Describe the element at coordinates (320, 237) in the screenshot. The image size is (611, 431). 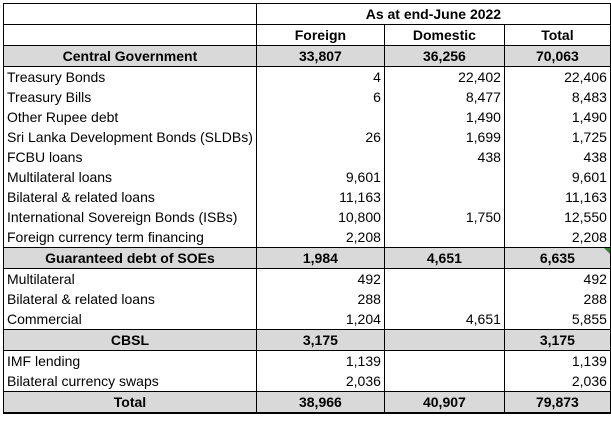
I see `row-foreign: 2,208` at that location.